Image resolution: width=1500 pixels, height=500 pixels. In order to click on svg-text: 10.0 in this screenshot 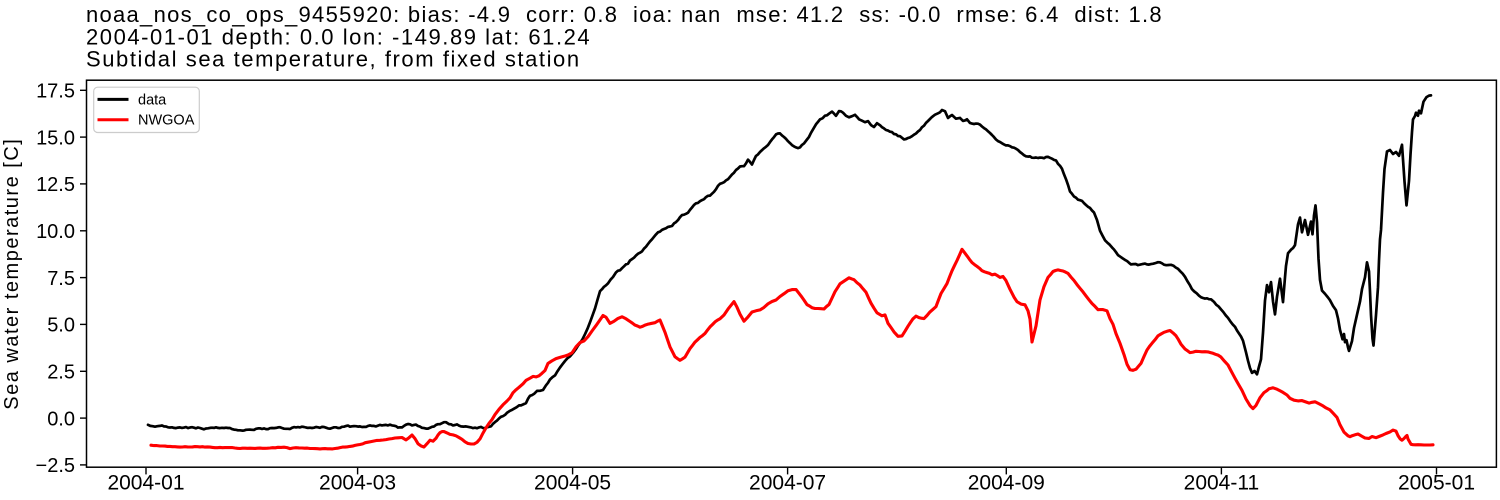, I will do `click(55, 232)`.